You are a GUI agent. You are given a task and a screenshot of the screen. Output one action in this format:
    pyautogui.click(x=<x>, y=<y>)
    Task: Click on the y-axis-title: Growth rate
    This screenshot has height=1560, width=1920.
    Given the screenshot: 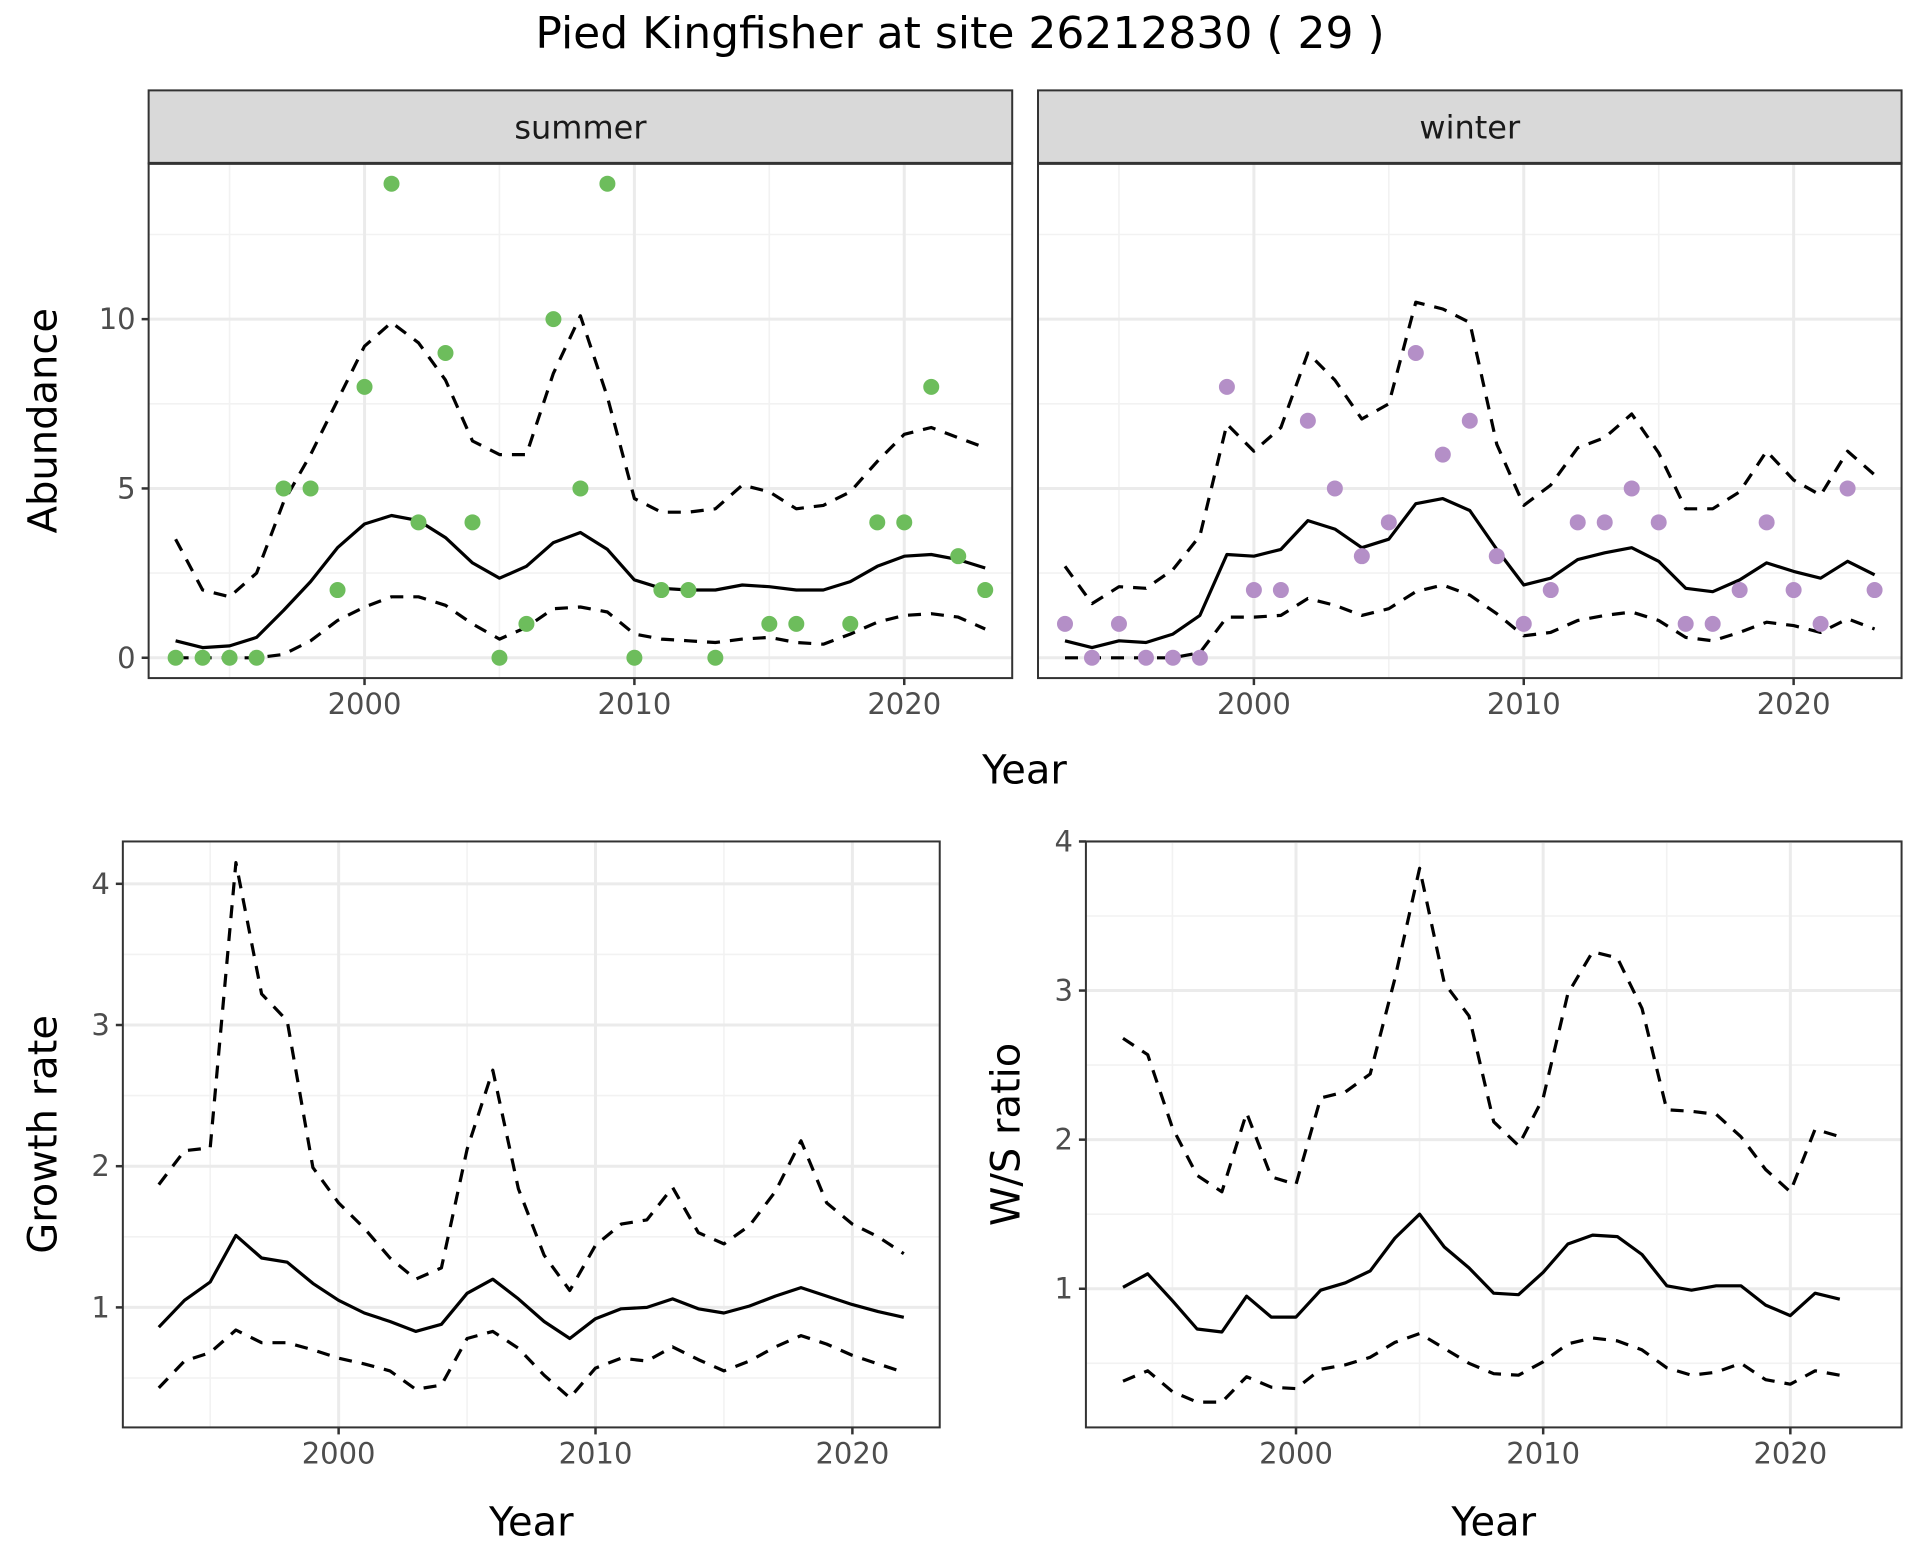 What is the action you would take?
    pyautogui.click(x=44, y=1134)
    